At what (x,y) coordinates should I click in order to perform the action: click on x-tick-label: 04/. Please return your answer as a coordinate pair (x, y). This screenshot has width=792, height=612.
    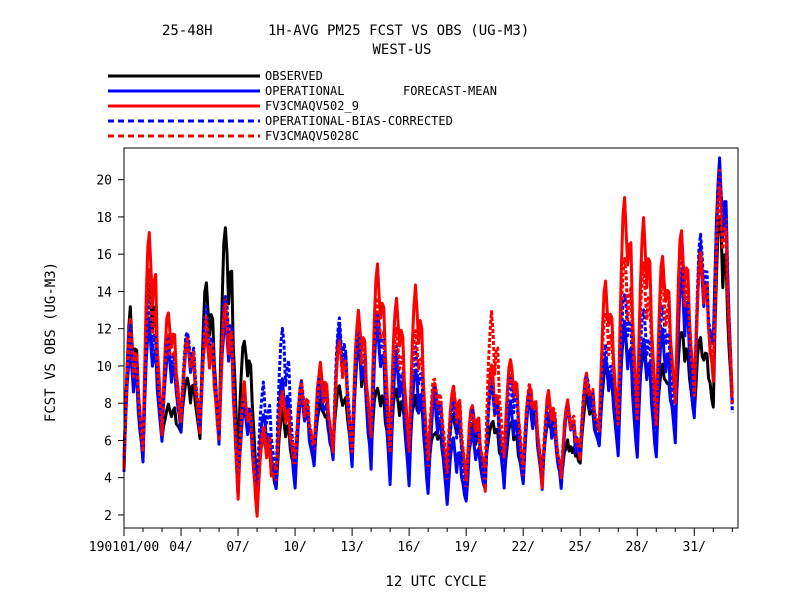
    Looking at the image, I should click on (180, 547).